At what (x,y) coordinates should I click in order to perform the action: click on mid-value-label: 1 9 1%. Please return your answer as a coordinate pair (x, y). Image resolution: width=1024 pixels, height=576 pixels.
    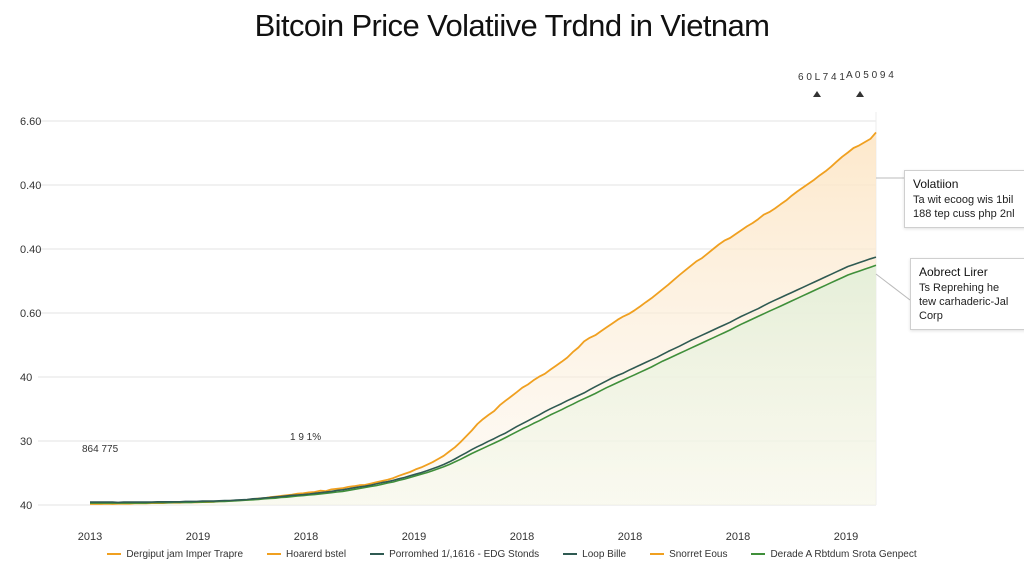
    Looking at the image, I should click on (305, 437).